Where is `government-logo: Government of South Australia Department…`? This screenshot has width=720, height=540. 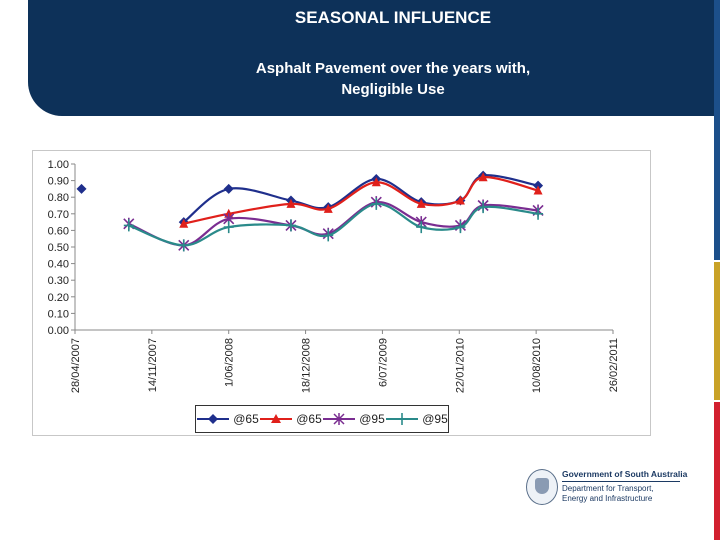
government-logo: Government of South Australia Department… is located at coordinates (607, 487).